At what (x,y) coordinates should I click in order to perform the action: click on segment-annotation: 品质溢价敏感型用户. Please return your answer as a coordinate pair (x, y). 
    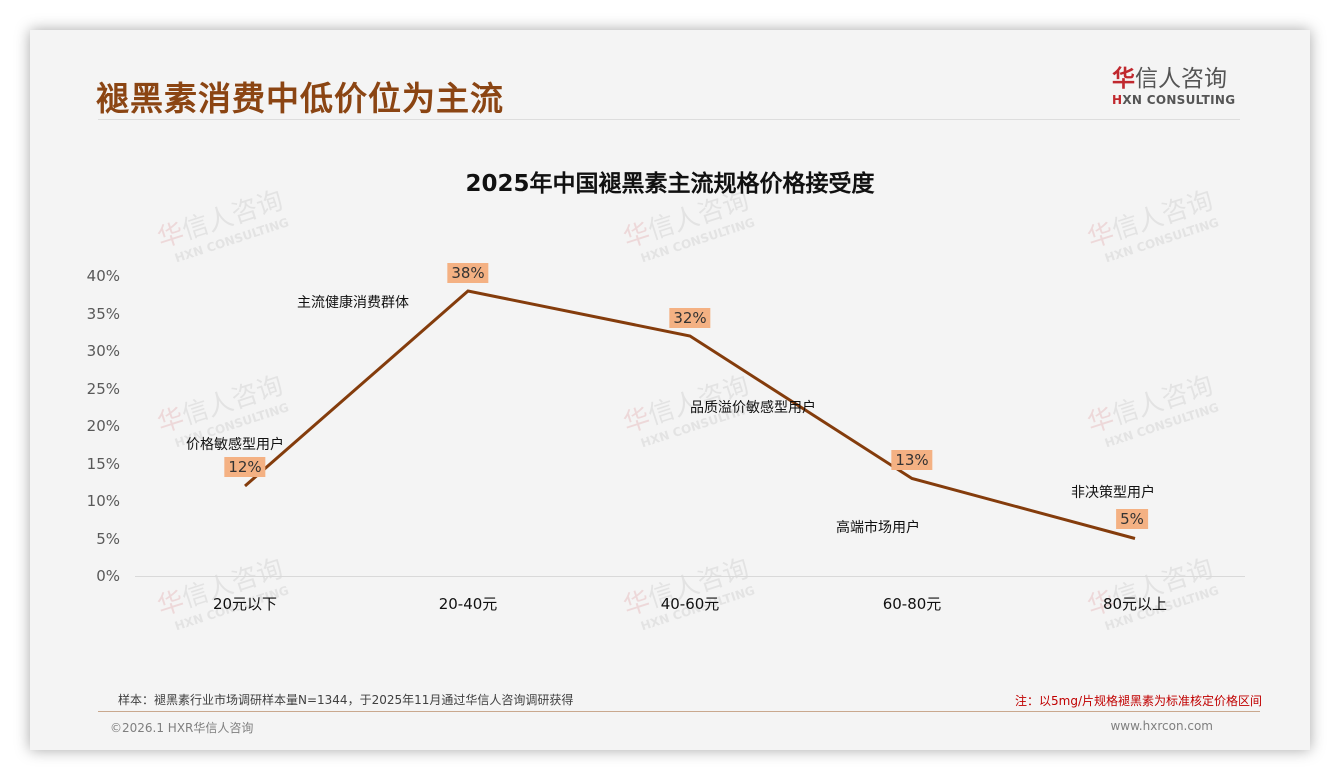
    Looking at the image, I should click on (753, 408).